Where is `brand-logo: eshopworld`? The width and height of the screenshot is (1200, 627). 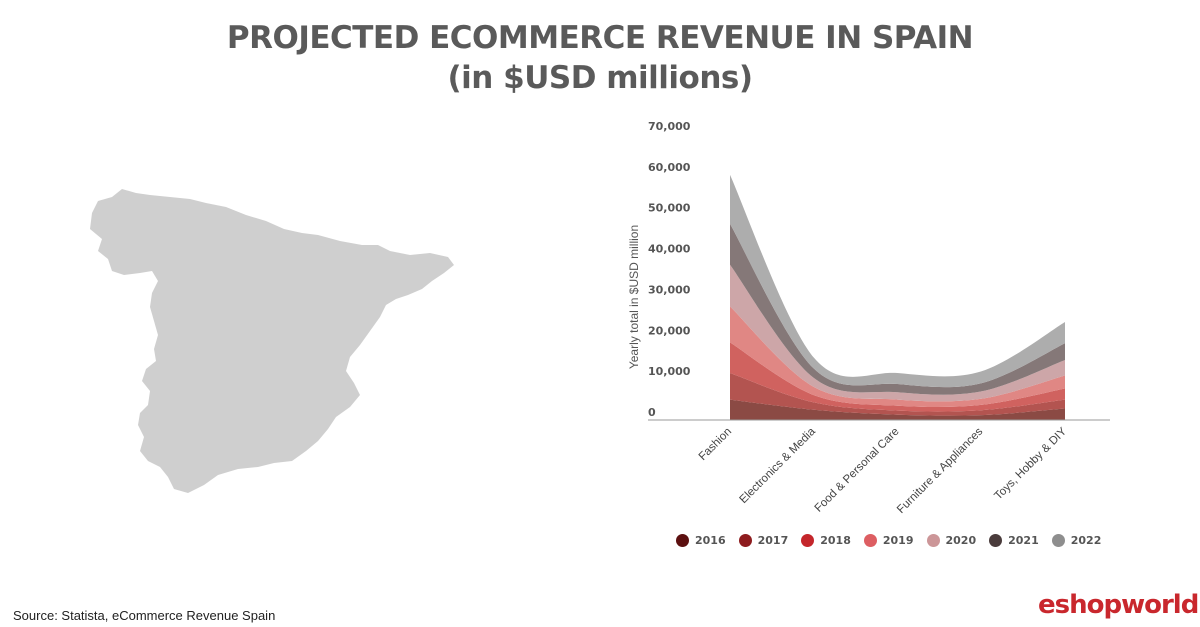
brand-logo: eshopworld is located at coordinates (1118, 605).